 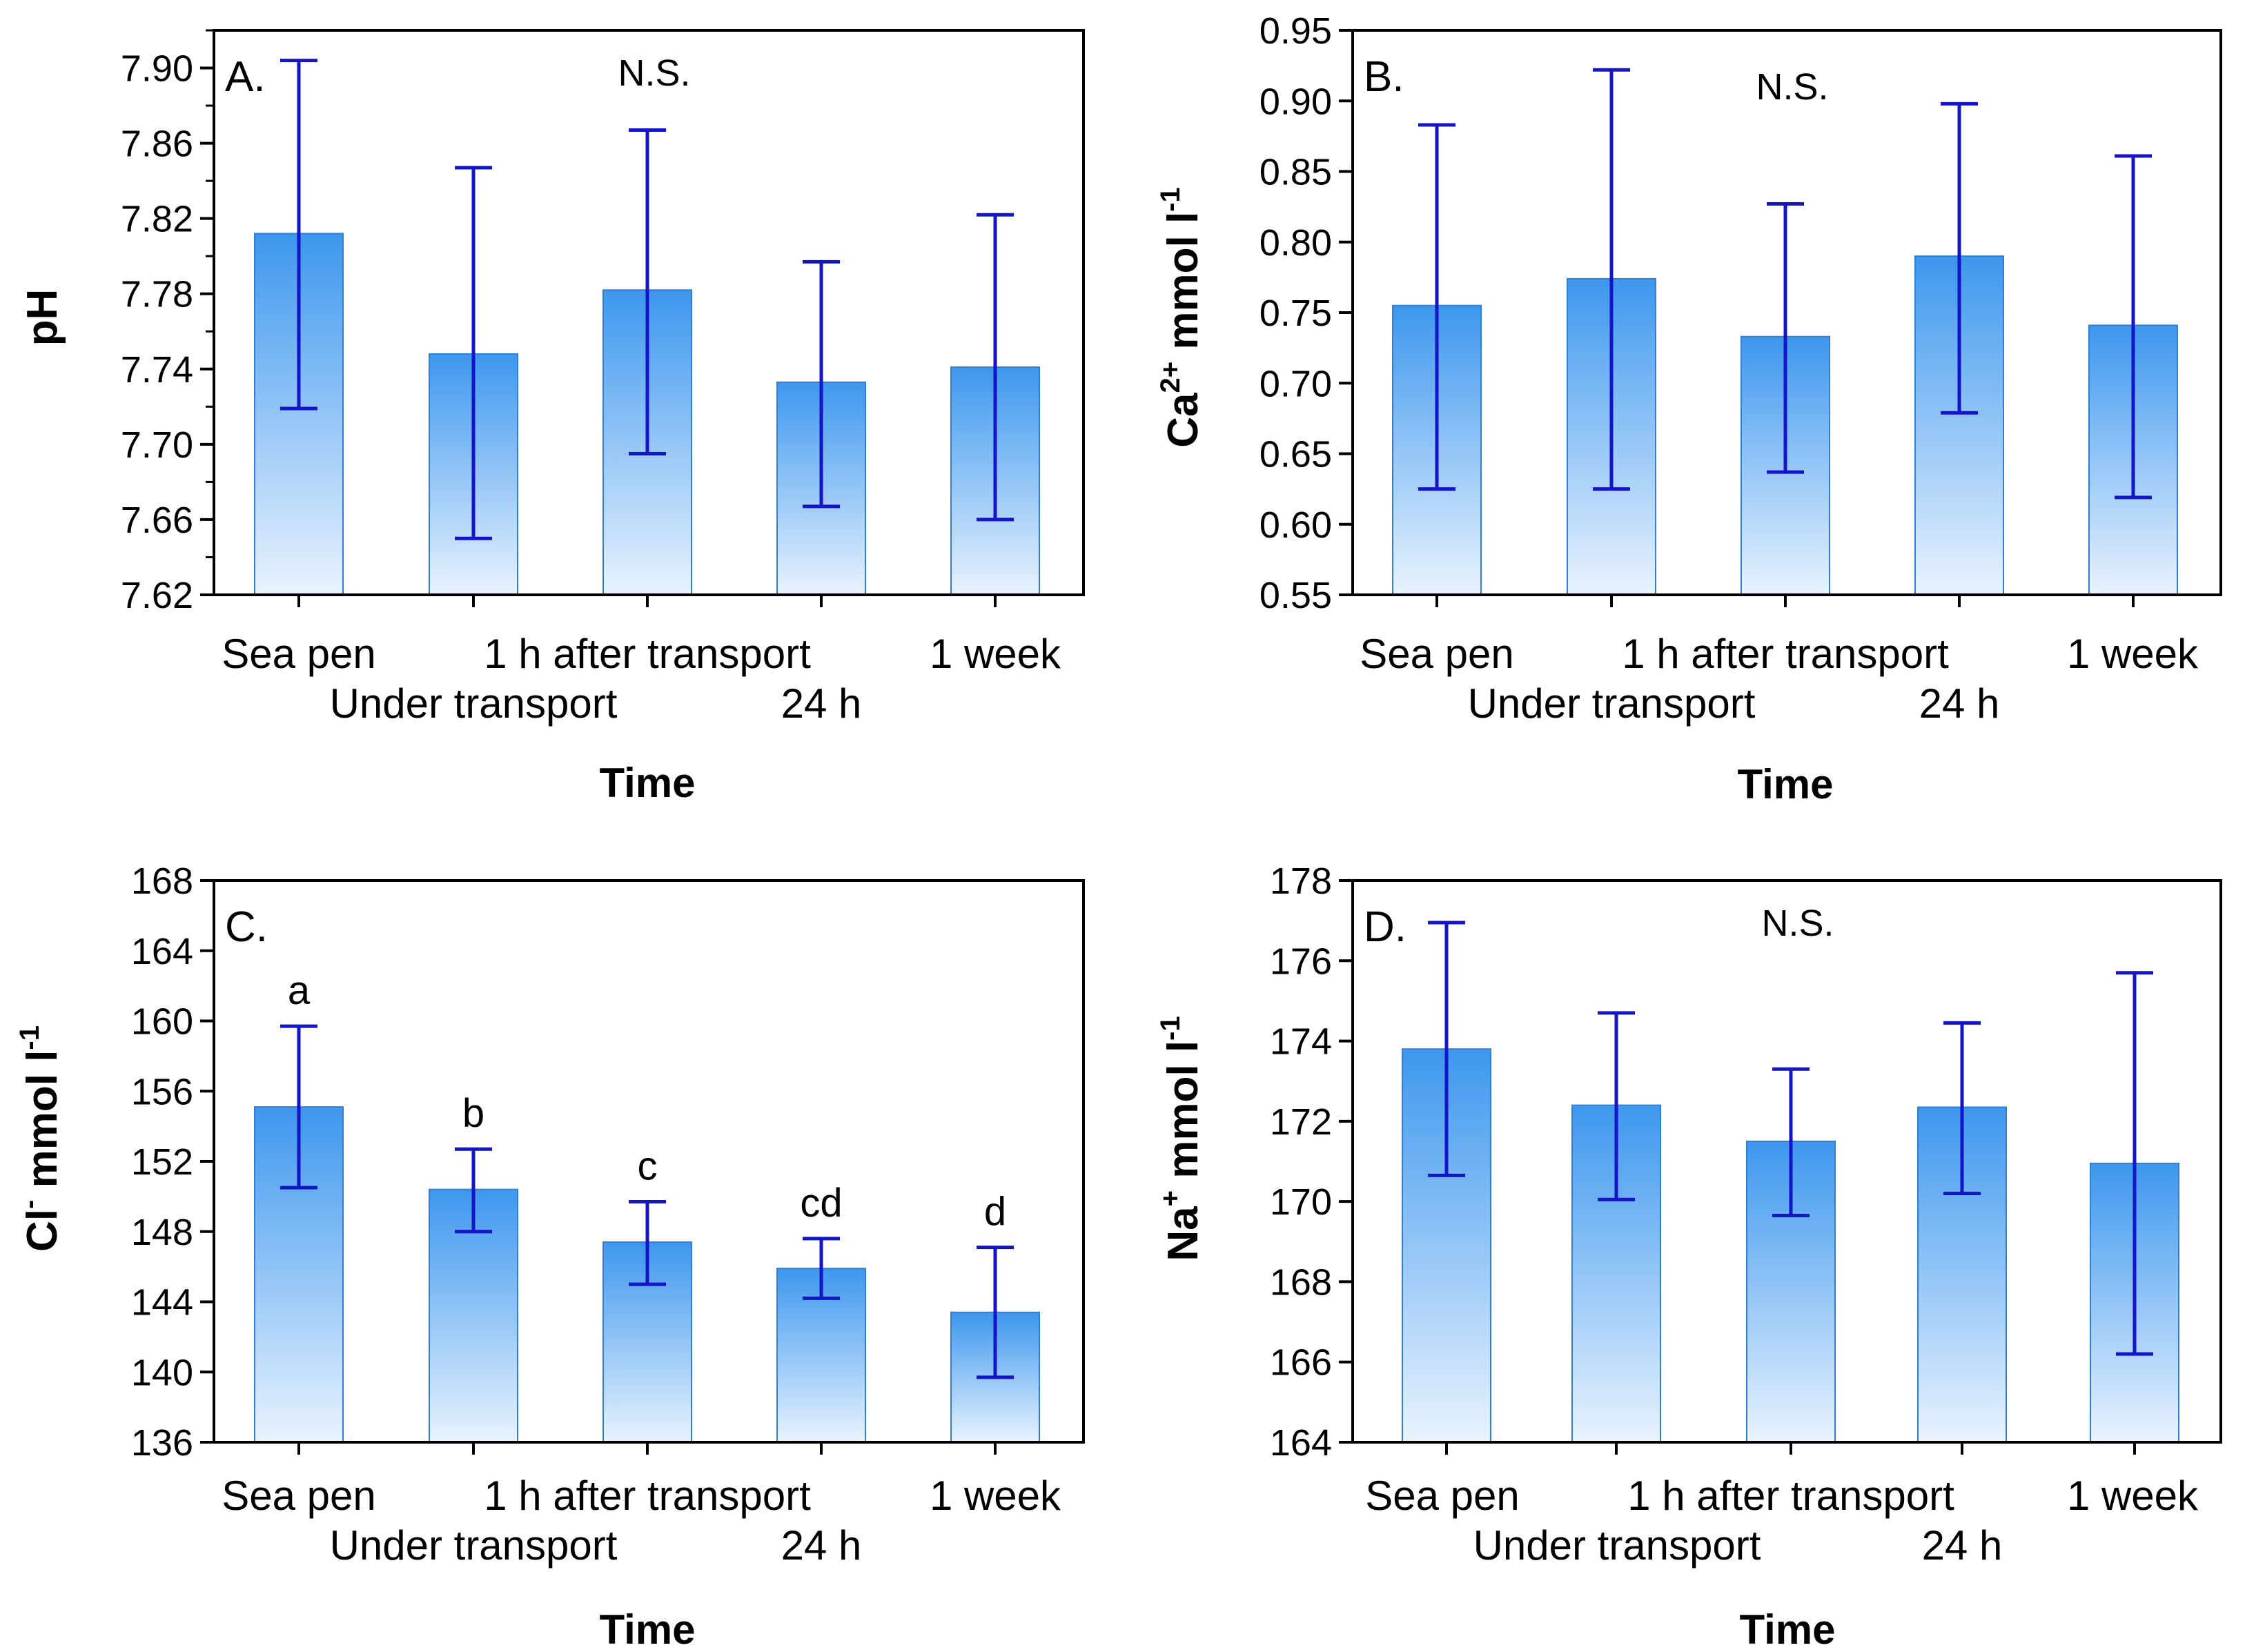 I want to click on panel-a-xlabel: Time, so click(x=648, y=783).